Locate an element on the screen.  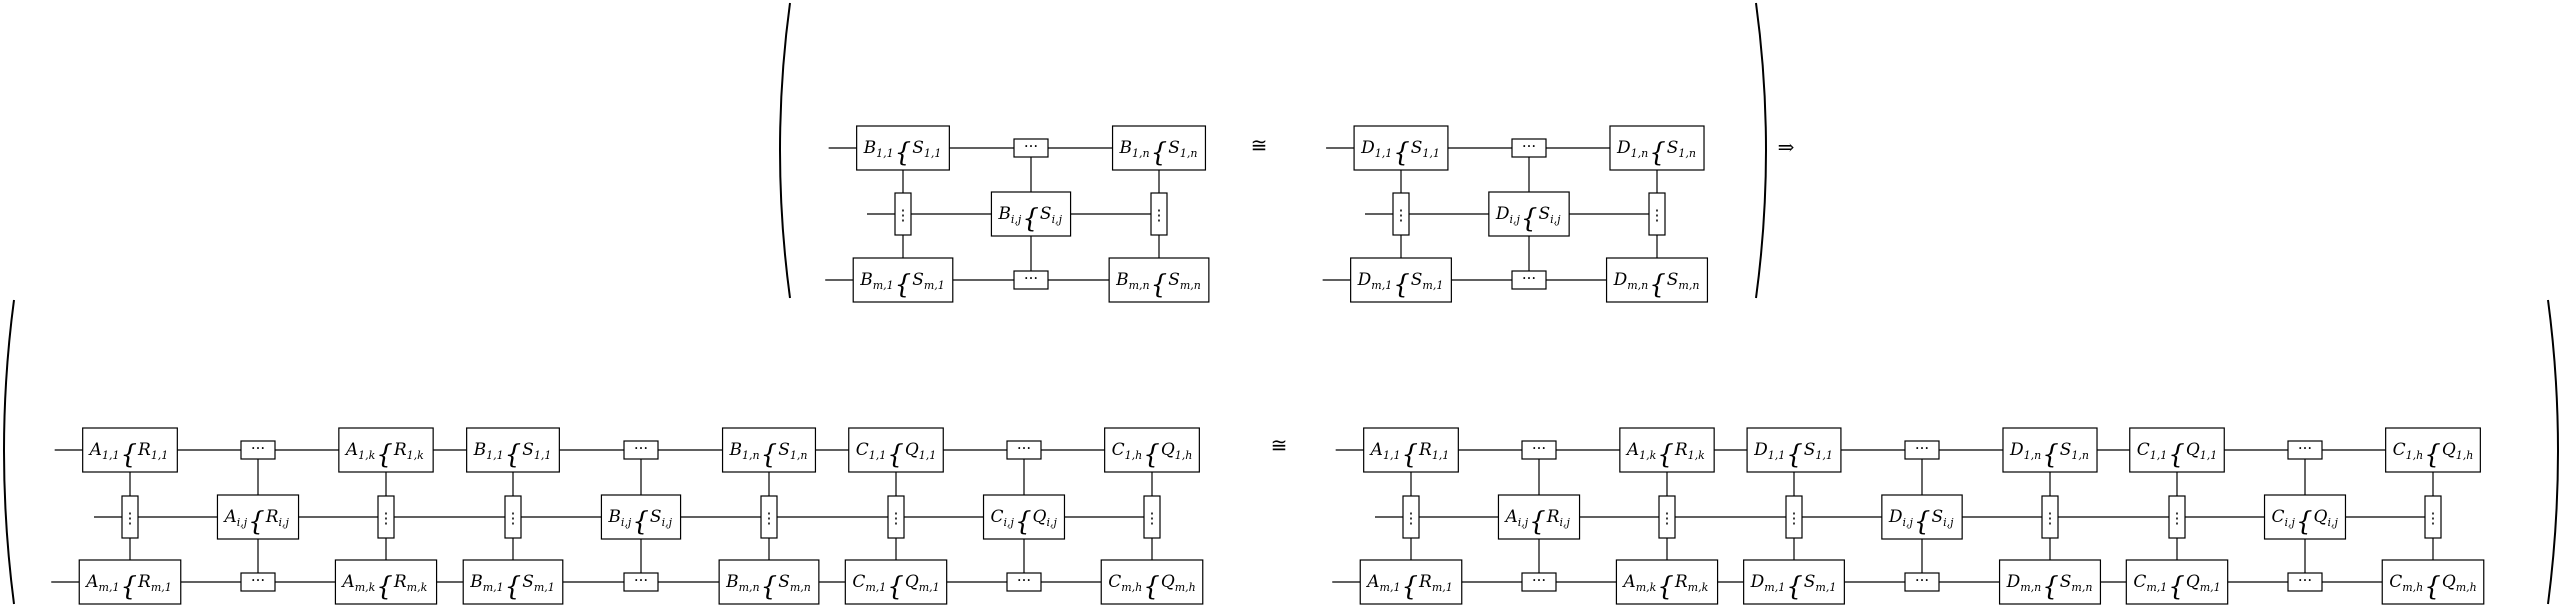
top-right-block-1-top-right-box is located at coordinates (1657, 148).